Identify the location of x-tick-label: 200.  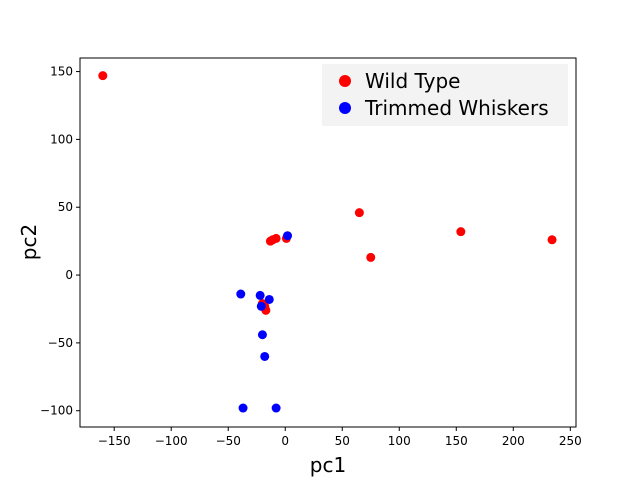
(513, 441).